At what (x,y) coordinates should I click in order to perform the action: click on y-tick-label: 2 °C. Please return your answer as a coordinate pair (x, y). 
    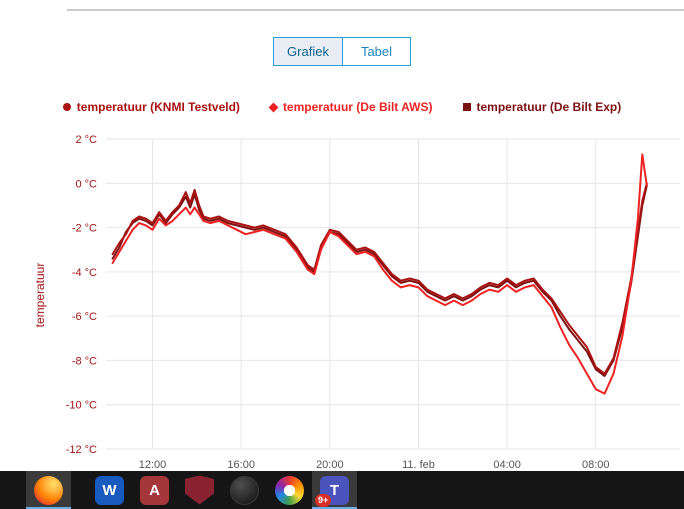
    Looking at the image, I should click on (86, 140).